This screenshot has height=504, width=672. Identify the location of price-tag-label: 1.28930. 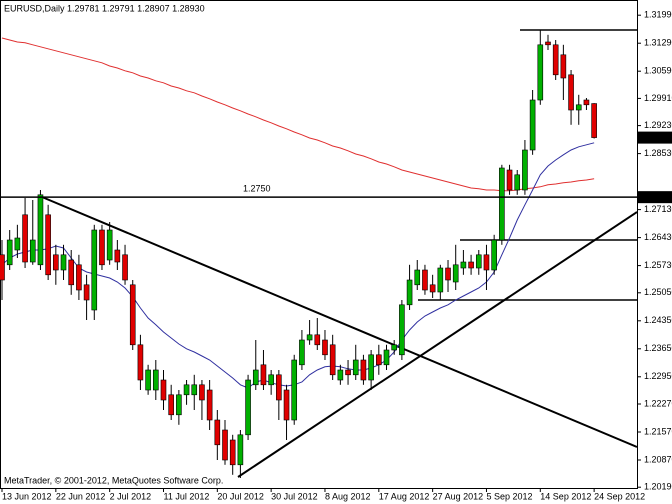
(656, 137).